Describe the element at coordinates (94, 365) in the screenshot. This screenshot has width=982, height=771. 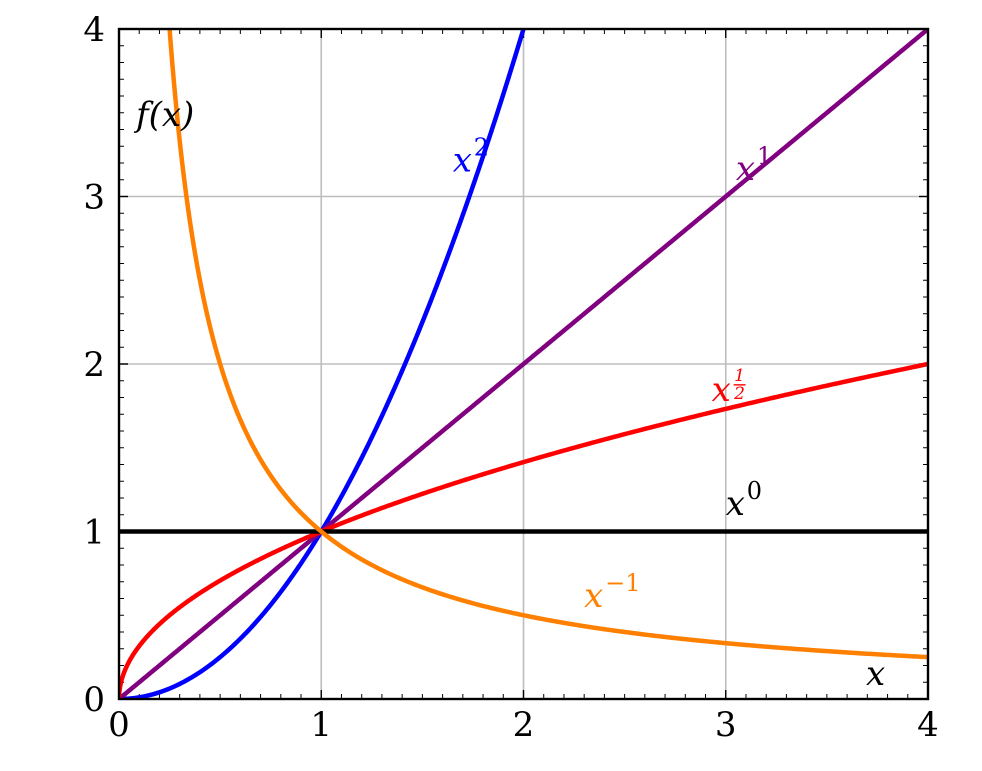
I see `y-tick-label: 2` at that location.